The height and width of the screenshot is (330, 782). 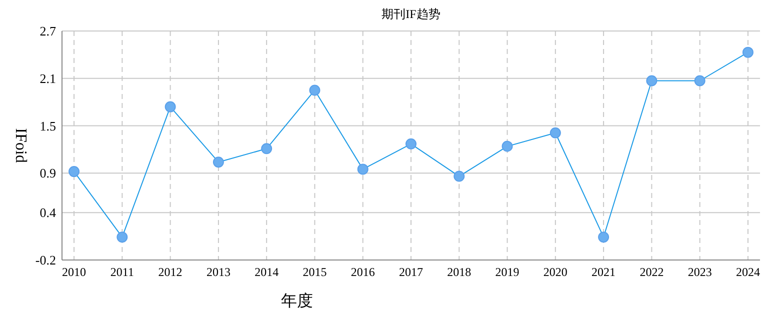 I want to click on x-tick-label: 2018, so click(x=459, y=272).